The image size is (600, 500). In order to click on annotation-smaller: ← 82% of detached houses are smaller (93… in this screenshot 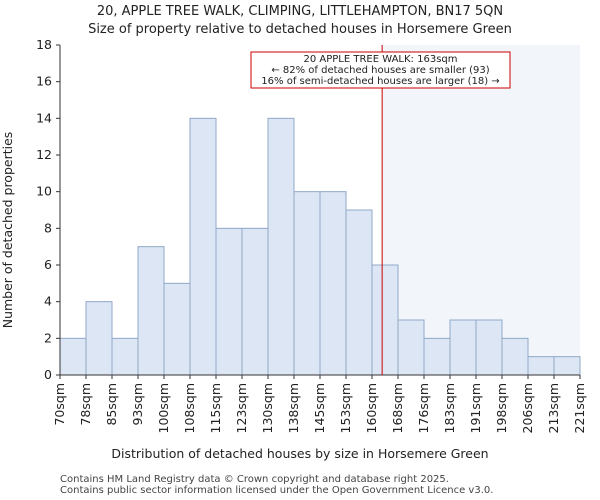, I will do `click(380, 70)`.